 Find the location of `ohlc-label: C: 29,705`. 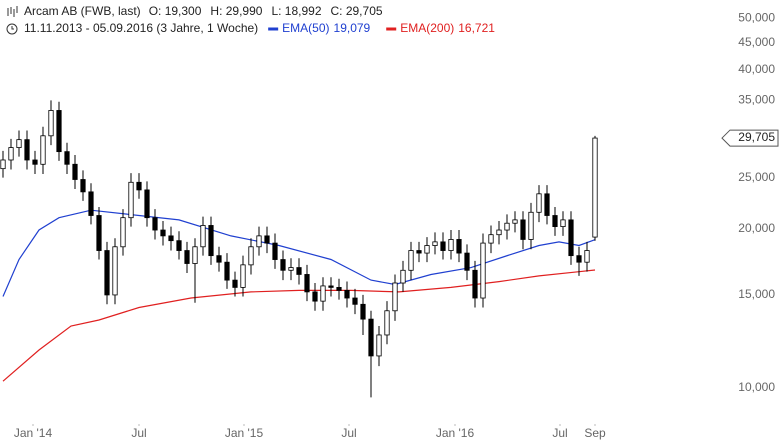

ohlc-label: C: 29,705 is located at coordinates (357, 11).